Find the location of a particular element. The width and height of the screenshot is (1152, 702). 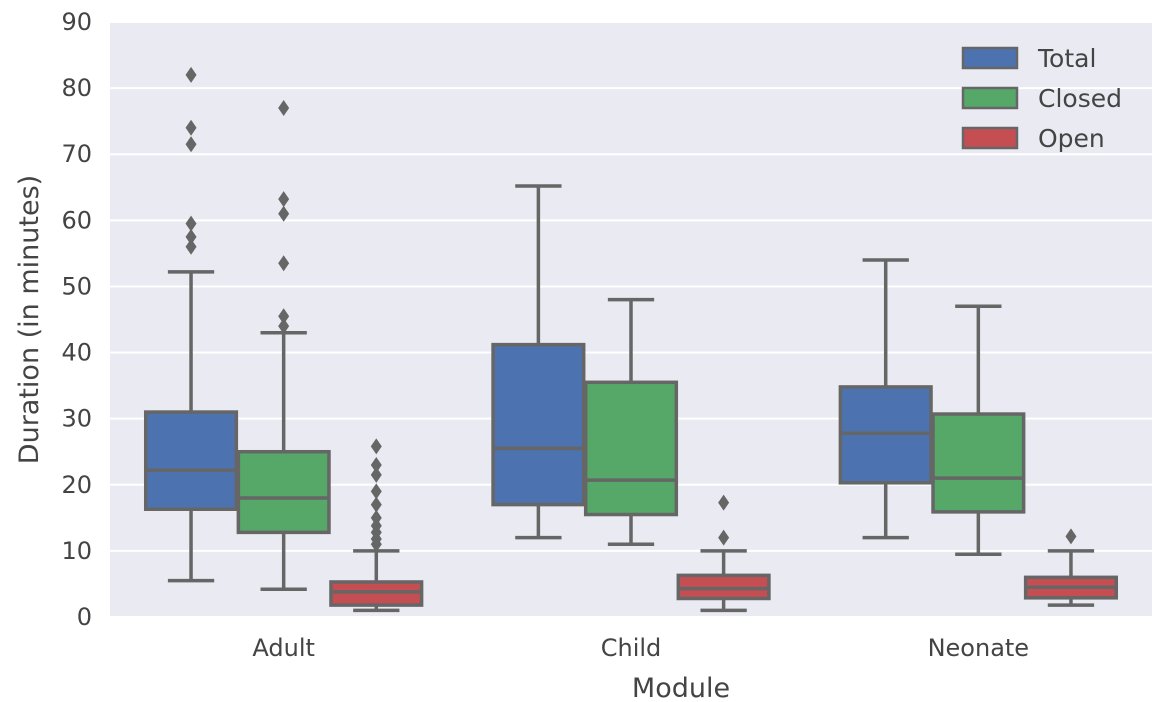

box-total-child is located at coordinates (538, 362).